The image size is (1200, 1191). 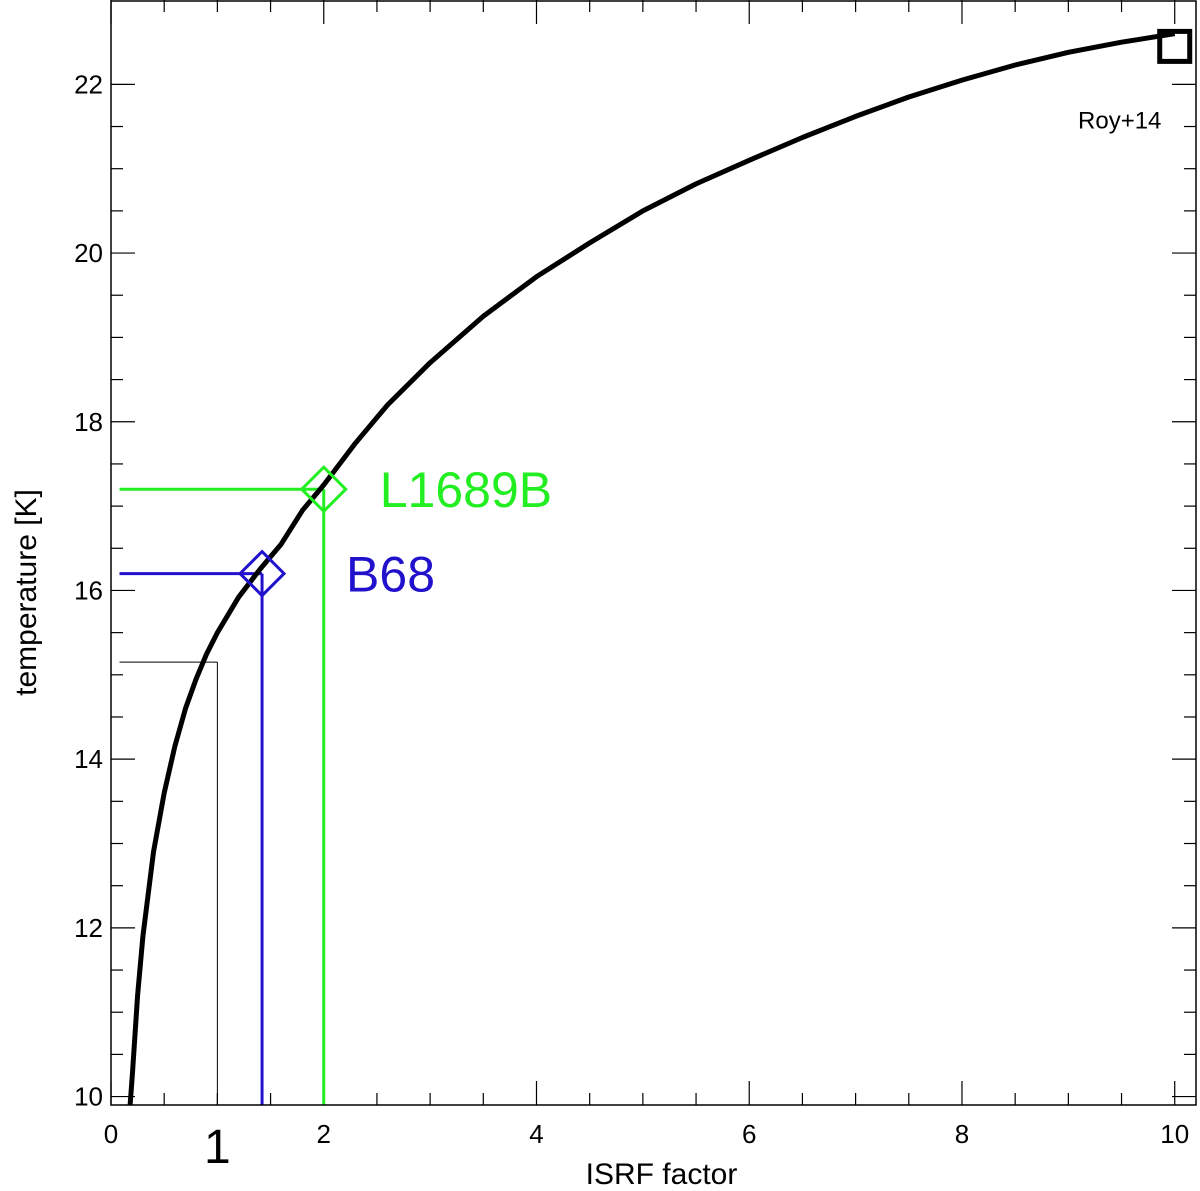 What do you see at coordinates (962, 1134) in the screenshot?
I see `x-tick-label: 8` at bounding box center [962, 1134].